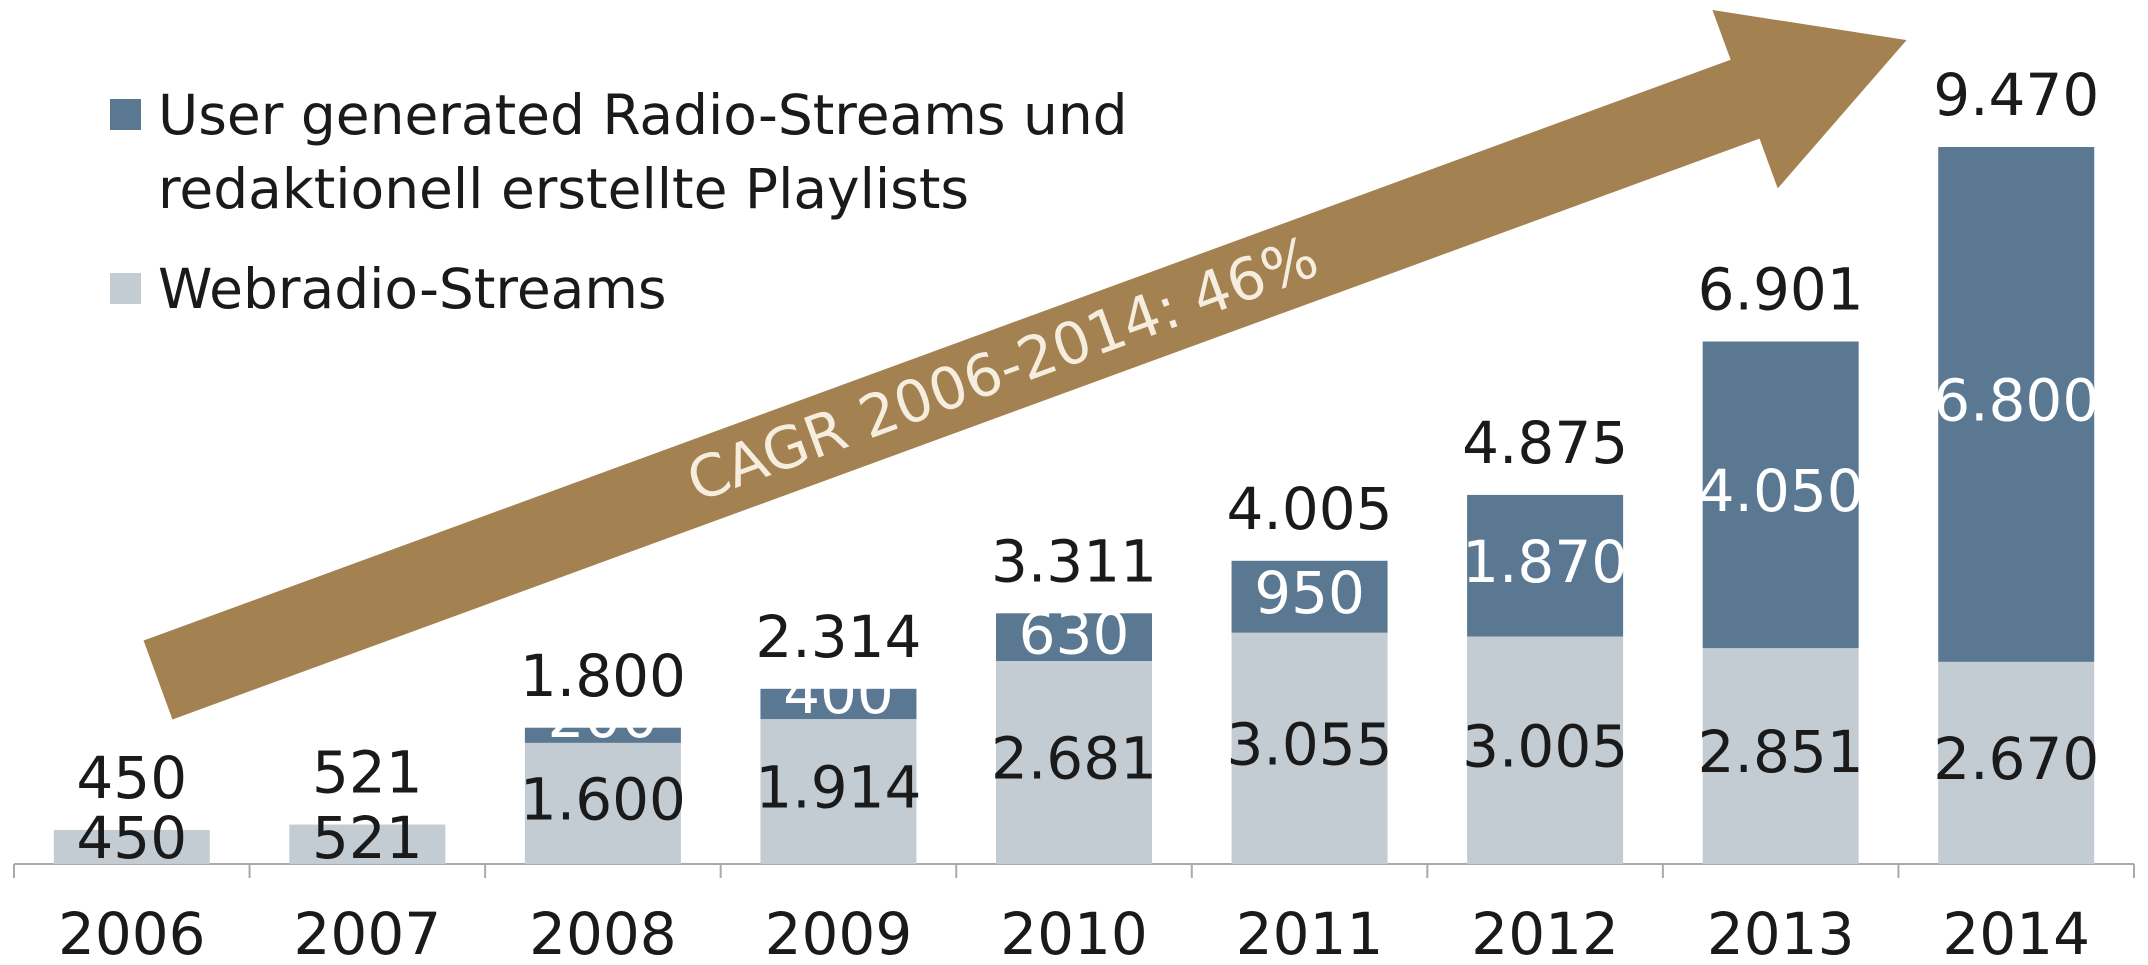 The image size is (2148, 965). Describe the element at coordinates (603, 717) in the screenshot. I see `segment-label: 200` at that location.